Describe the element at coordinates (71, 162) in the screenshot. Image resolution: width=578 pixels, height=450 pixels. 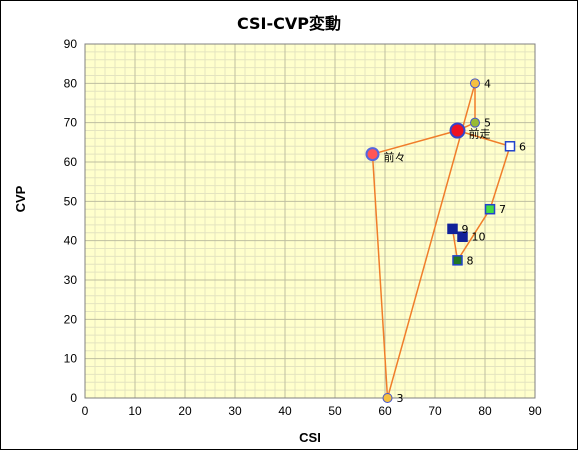
I see `y-tick-label: 60` at that location.